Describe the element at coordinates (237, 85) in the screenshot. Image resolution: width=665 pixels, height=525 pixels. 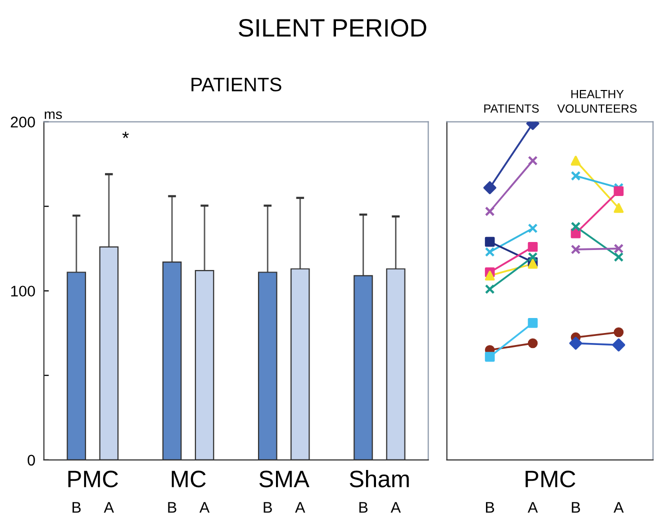
I see `chart-subtitle: PATIENTS` at that location.